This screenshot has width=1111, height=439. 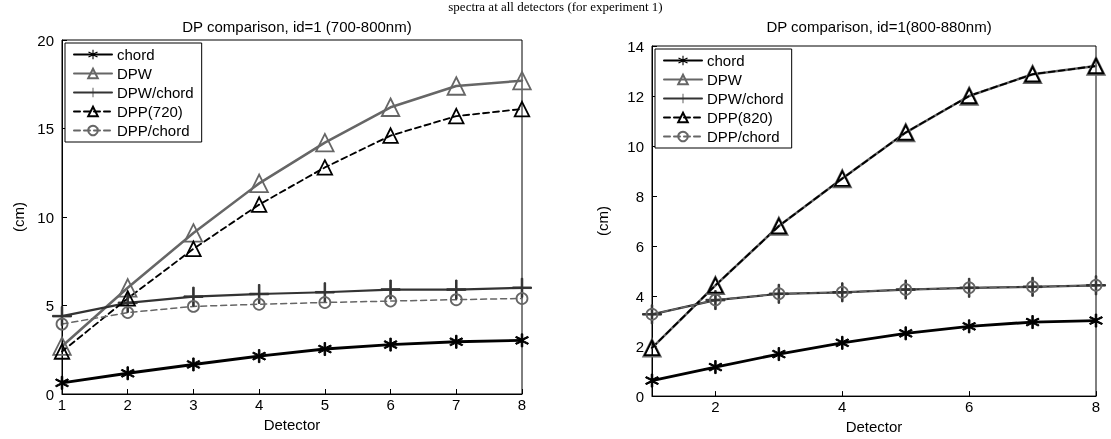 What do you see at coordinates (635, 46) in the screenshot?
I see `y-tick-label: 14` at bounding box center [635, 46].